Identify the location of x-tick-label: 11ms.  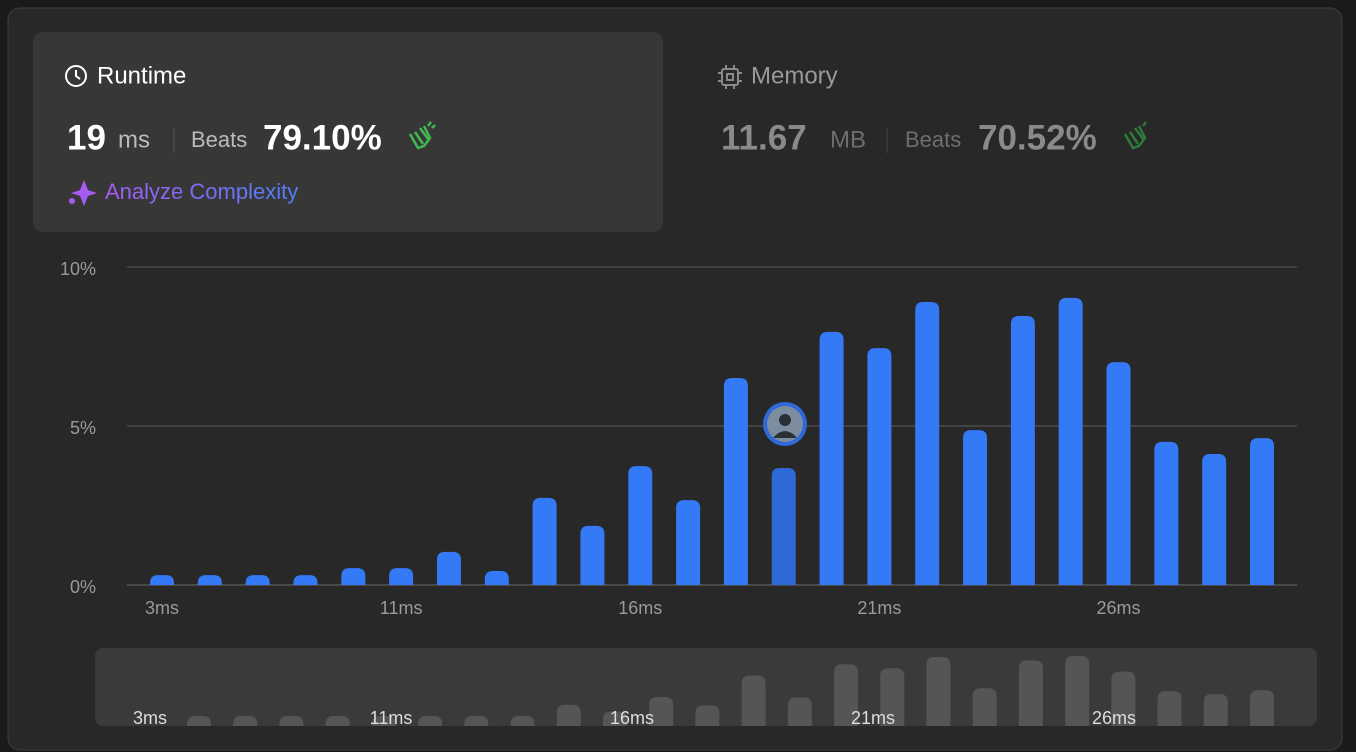
(401, 608).